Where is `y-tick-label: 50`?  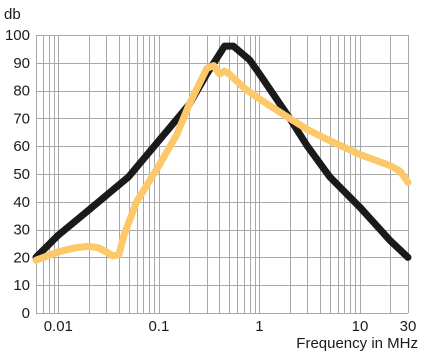
y-tick-label: 50 is located at coordinates (21, 174).